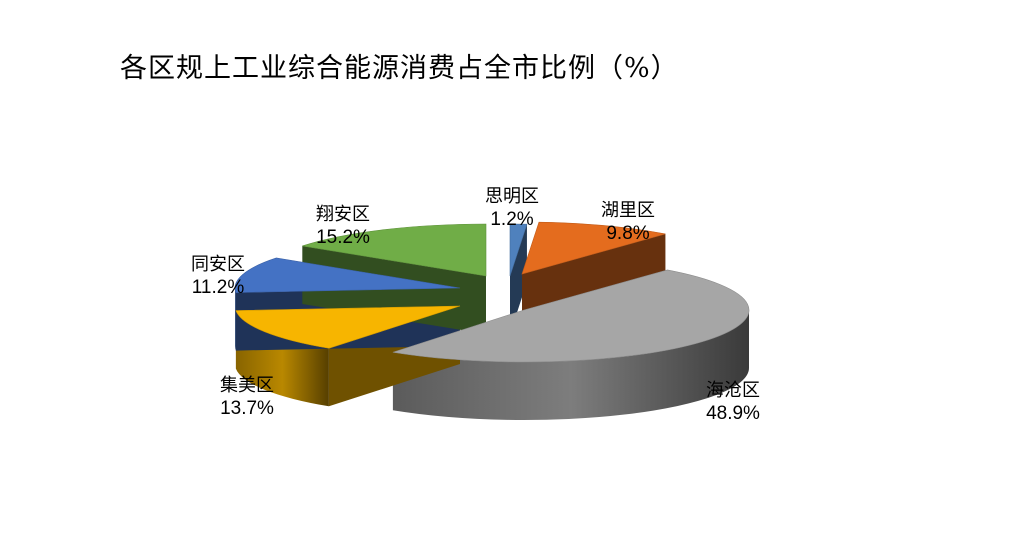 The width and height of the screenshot is (1024, 557). I want to click on slice-5-label: 同安区 11.2%, so click(218, 277).